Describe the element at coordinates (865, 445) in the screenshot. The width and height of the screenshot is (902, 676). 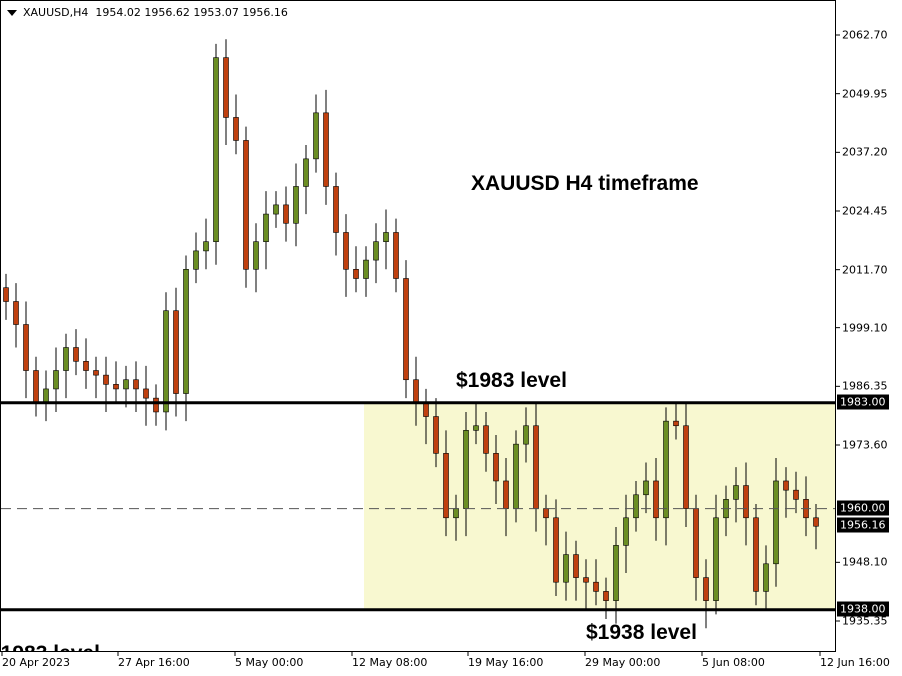
I see `price-tick-label: 1973.60` at that location.